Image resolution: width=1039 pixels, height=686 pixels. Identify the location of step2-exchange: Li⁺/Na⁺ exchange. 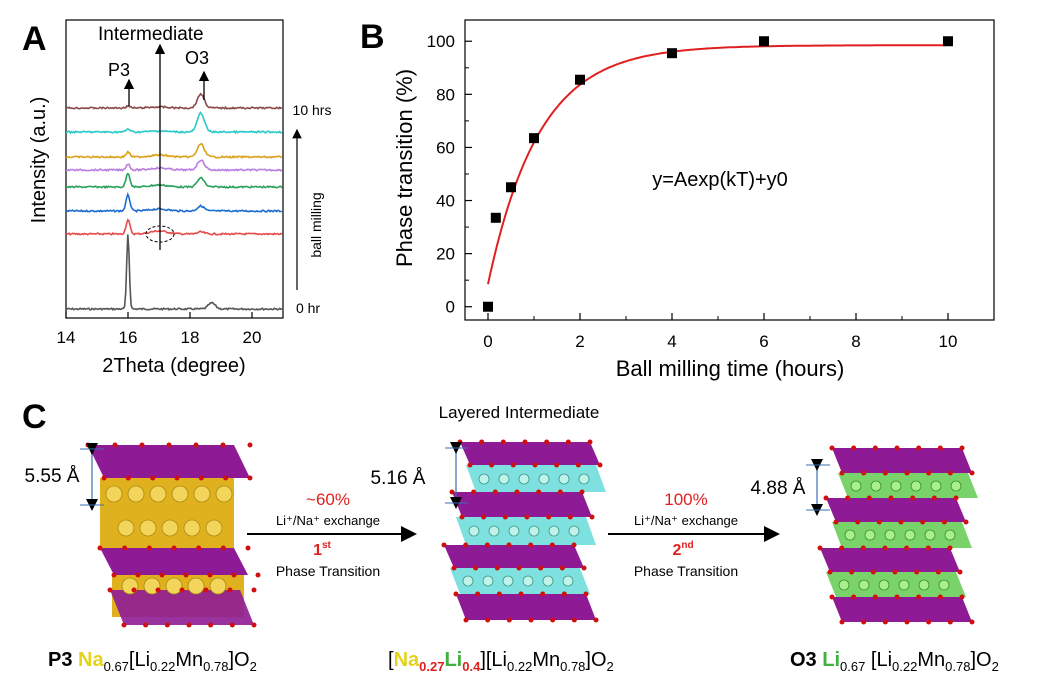
(686, 520).